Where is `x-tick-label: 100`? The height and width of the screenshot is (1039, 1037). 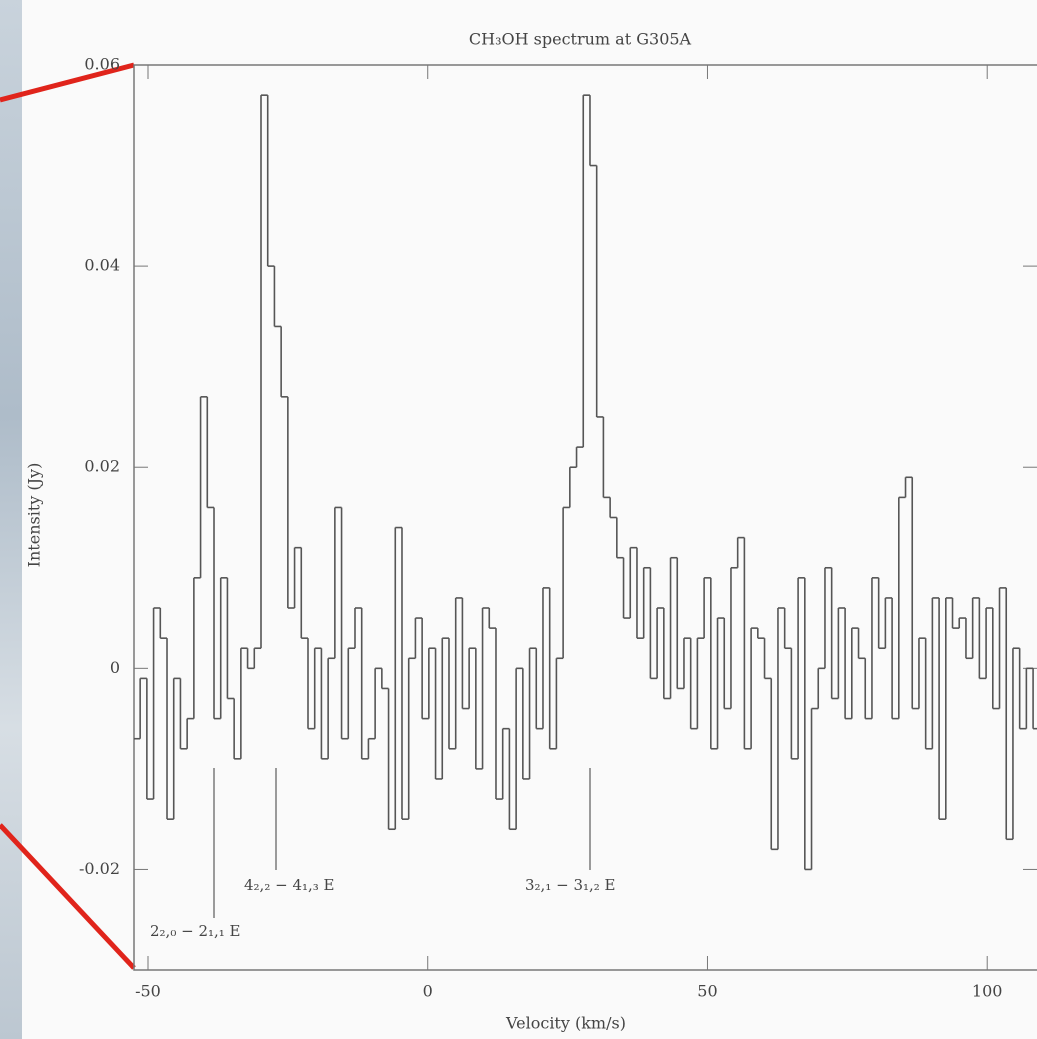 x-tick-label: 100 is located at coordinates (987, 991).